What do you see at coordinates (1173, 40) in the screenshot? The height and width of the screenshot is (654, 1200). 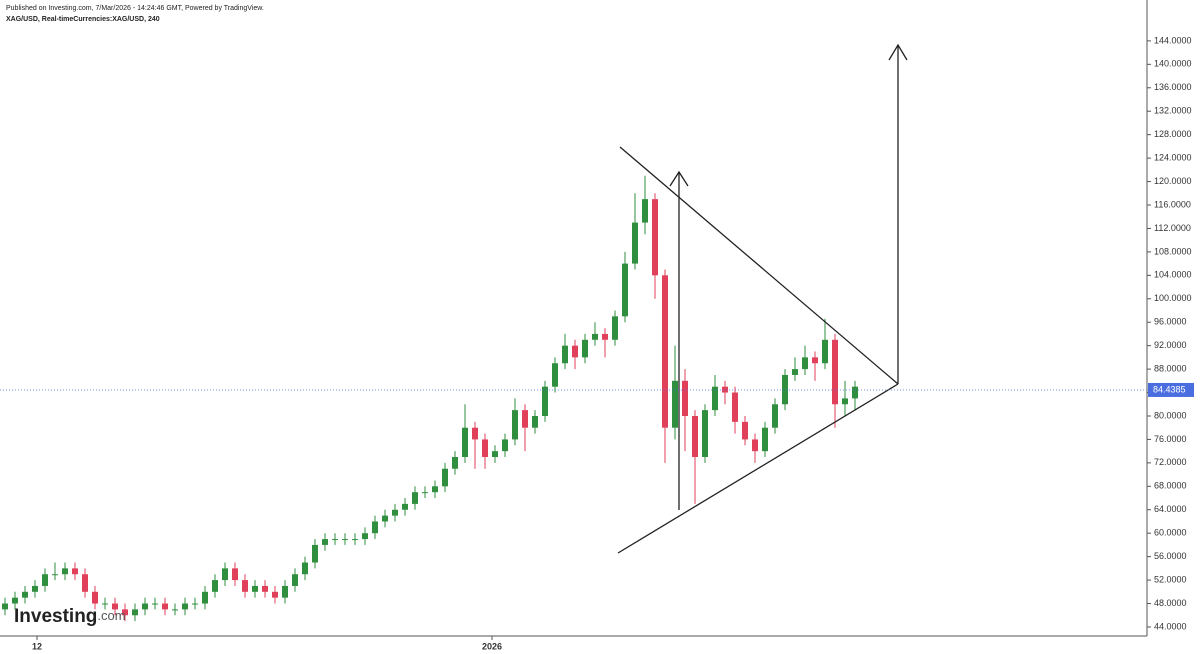 I see `y-tick-label: 144.0000` at bounding box center [1173, 40].